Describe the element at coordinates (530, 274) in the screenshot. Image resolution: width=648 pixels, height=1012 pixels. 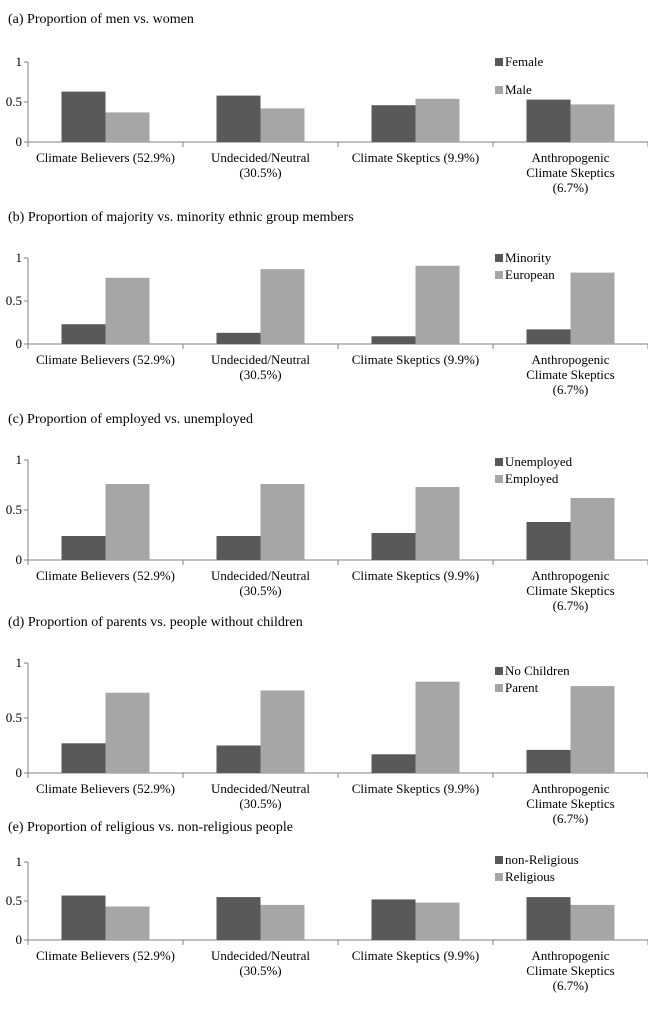
I see `legend-label: European` at that location.